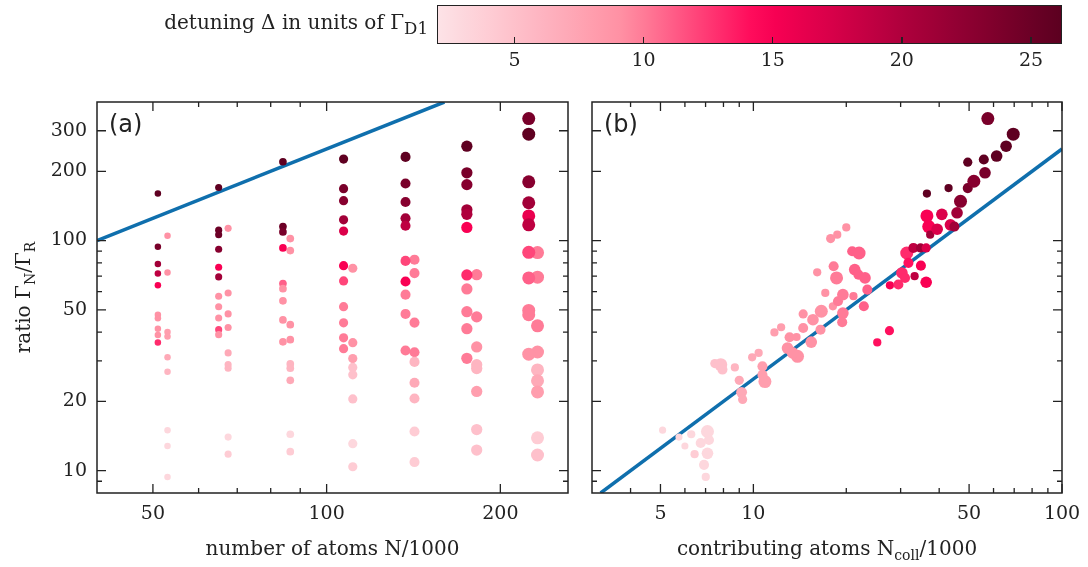 This screenshot has width=1088, height=567. I want to click on x-axis-title: number of atoms N/1000, so click(332, 548).